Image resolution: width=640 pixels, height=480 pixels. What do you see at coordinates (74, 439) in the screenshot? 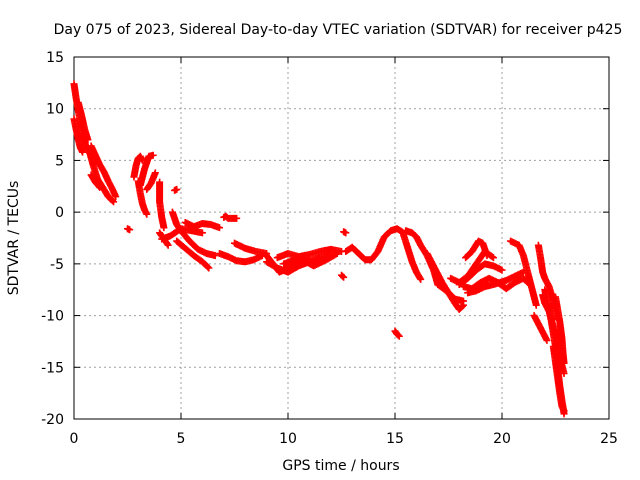
I see `x-tick-label: 0` at bounding box center [74, 439].